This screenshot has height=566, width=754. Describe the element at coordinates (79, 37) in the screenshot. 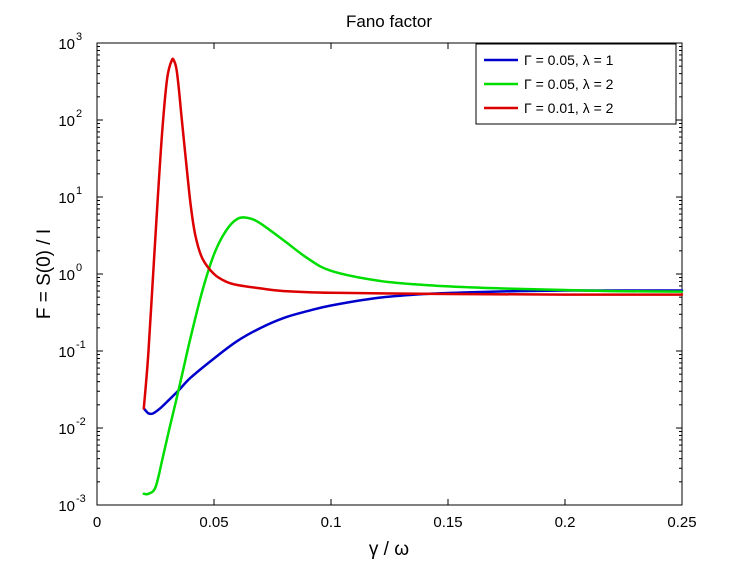

I see `y-tick-label-exponent: 3` at that location.